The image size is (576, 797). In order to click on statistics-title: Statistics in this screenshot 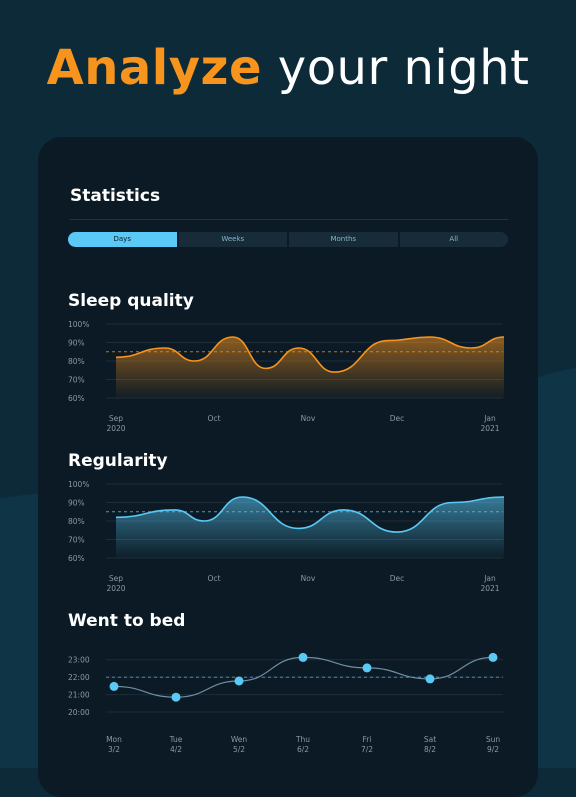, I will do `click(115, 196)`.